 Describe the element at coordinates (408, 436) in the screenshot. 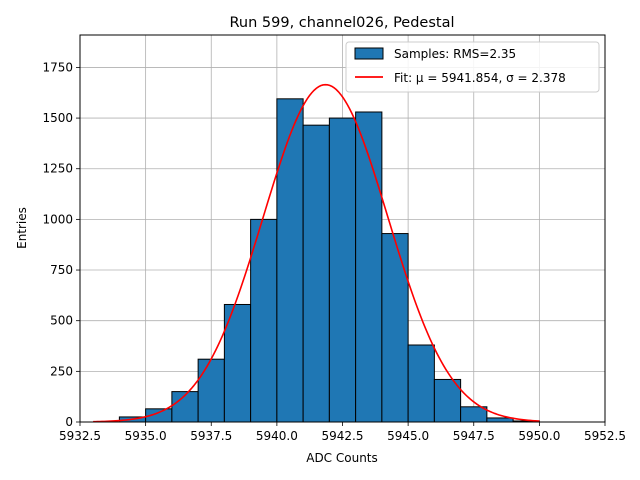

I see `x-tick-label: 5945.0` at that location.